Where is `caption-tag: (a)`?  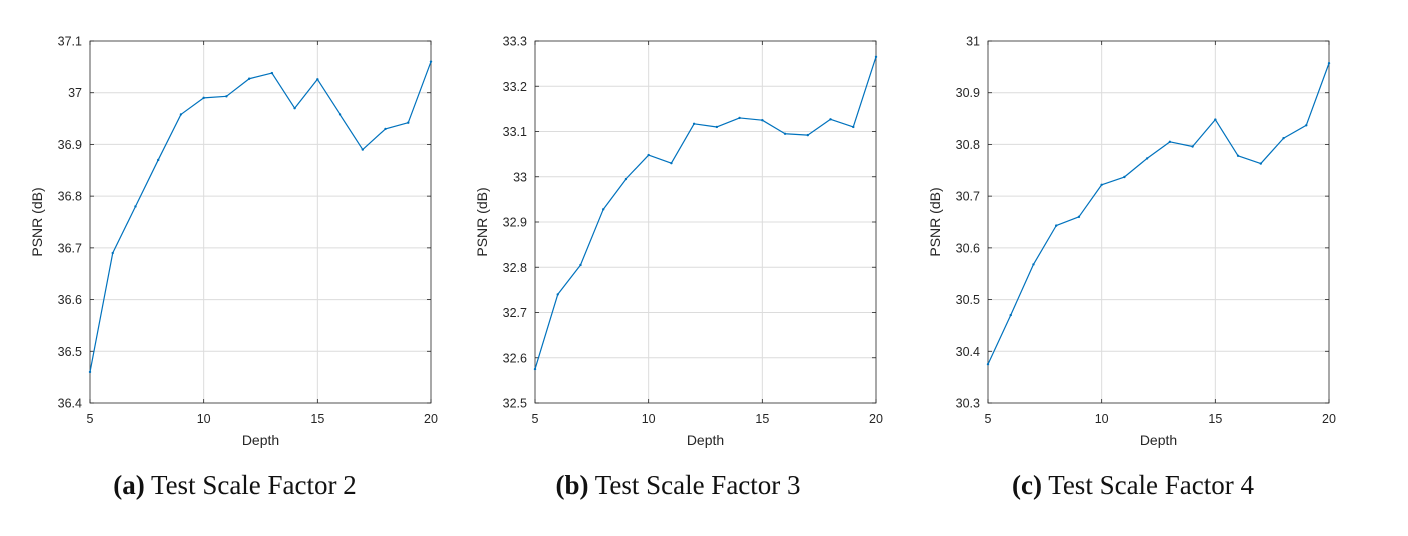 caption-tag: (a) is located at coordinates (128, 485).